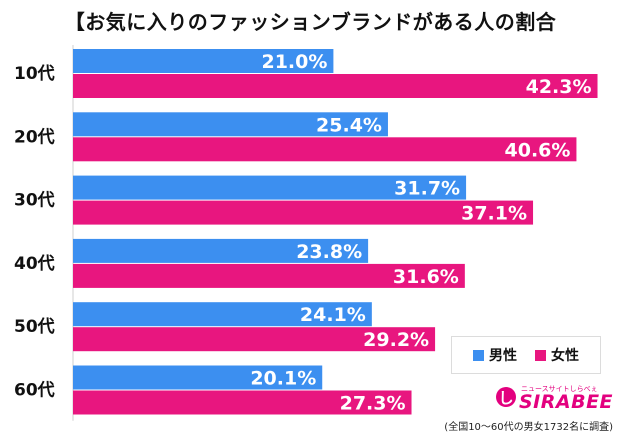  I want to click on data-label-female: 37.1%, so click(494, 214).